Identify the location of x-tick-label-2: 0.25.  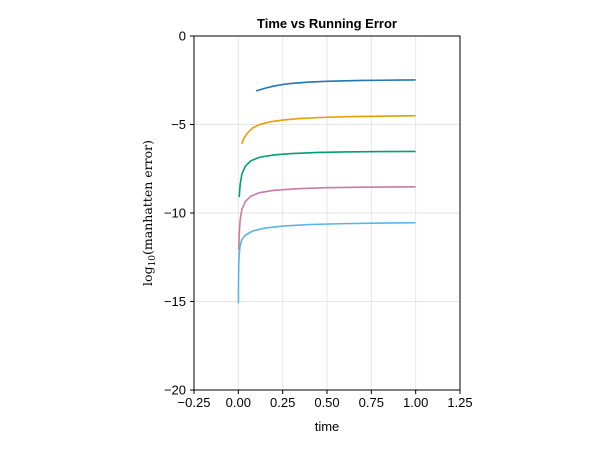
(282, 402).